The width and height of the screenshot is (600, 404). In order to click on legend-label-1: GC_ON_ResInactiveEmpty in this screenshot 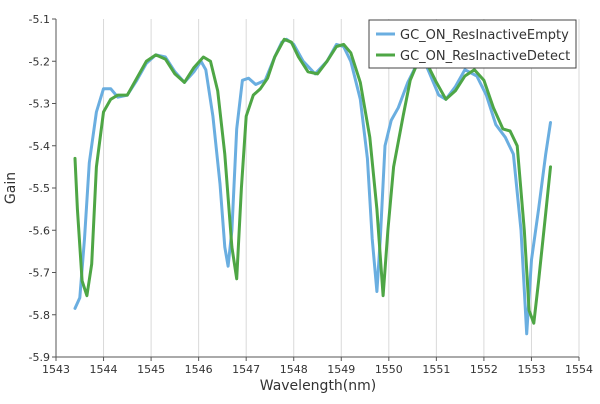, I will do `click(484, 35)`.